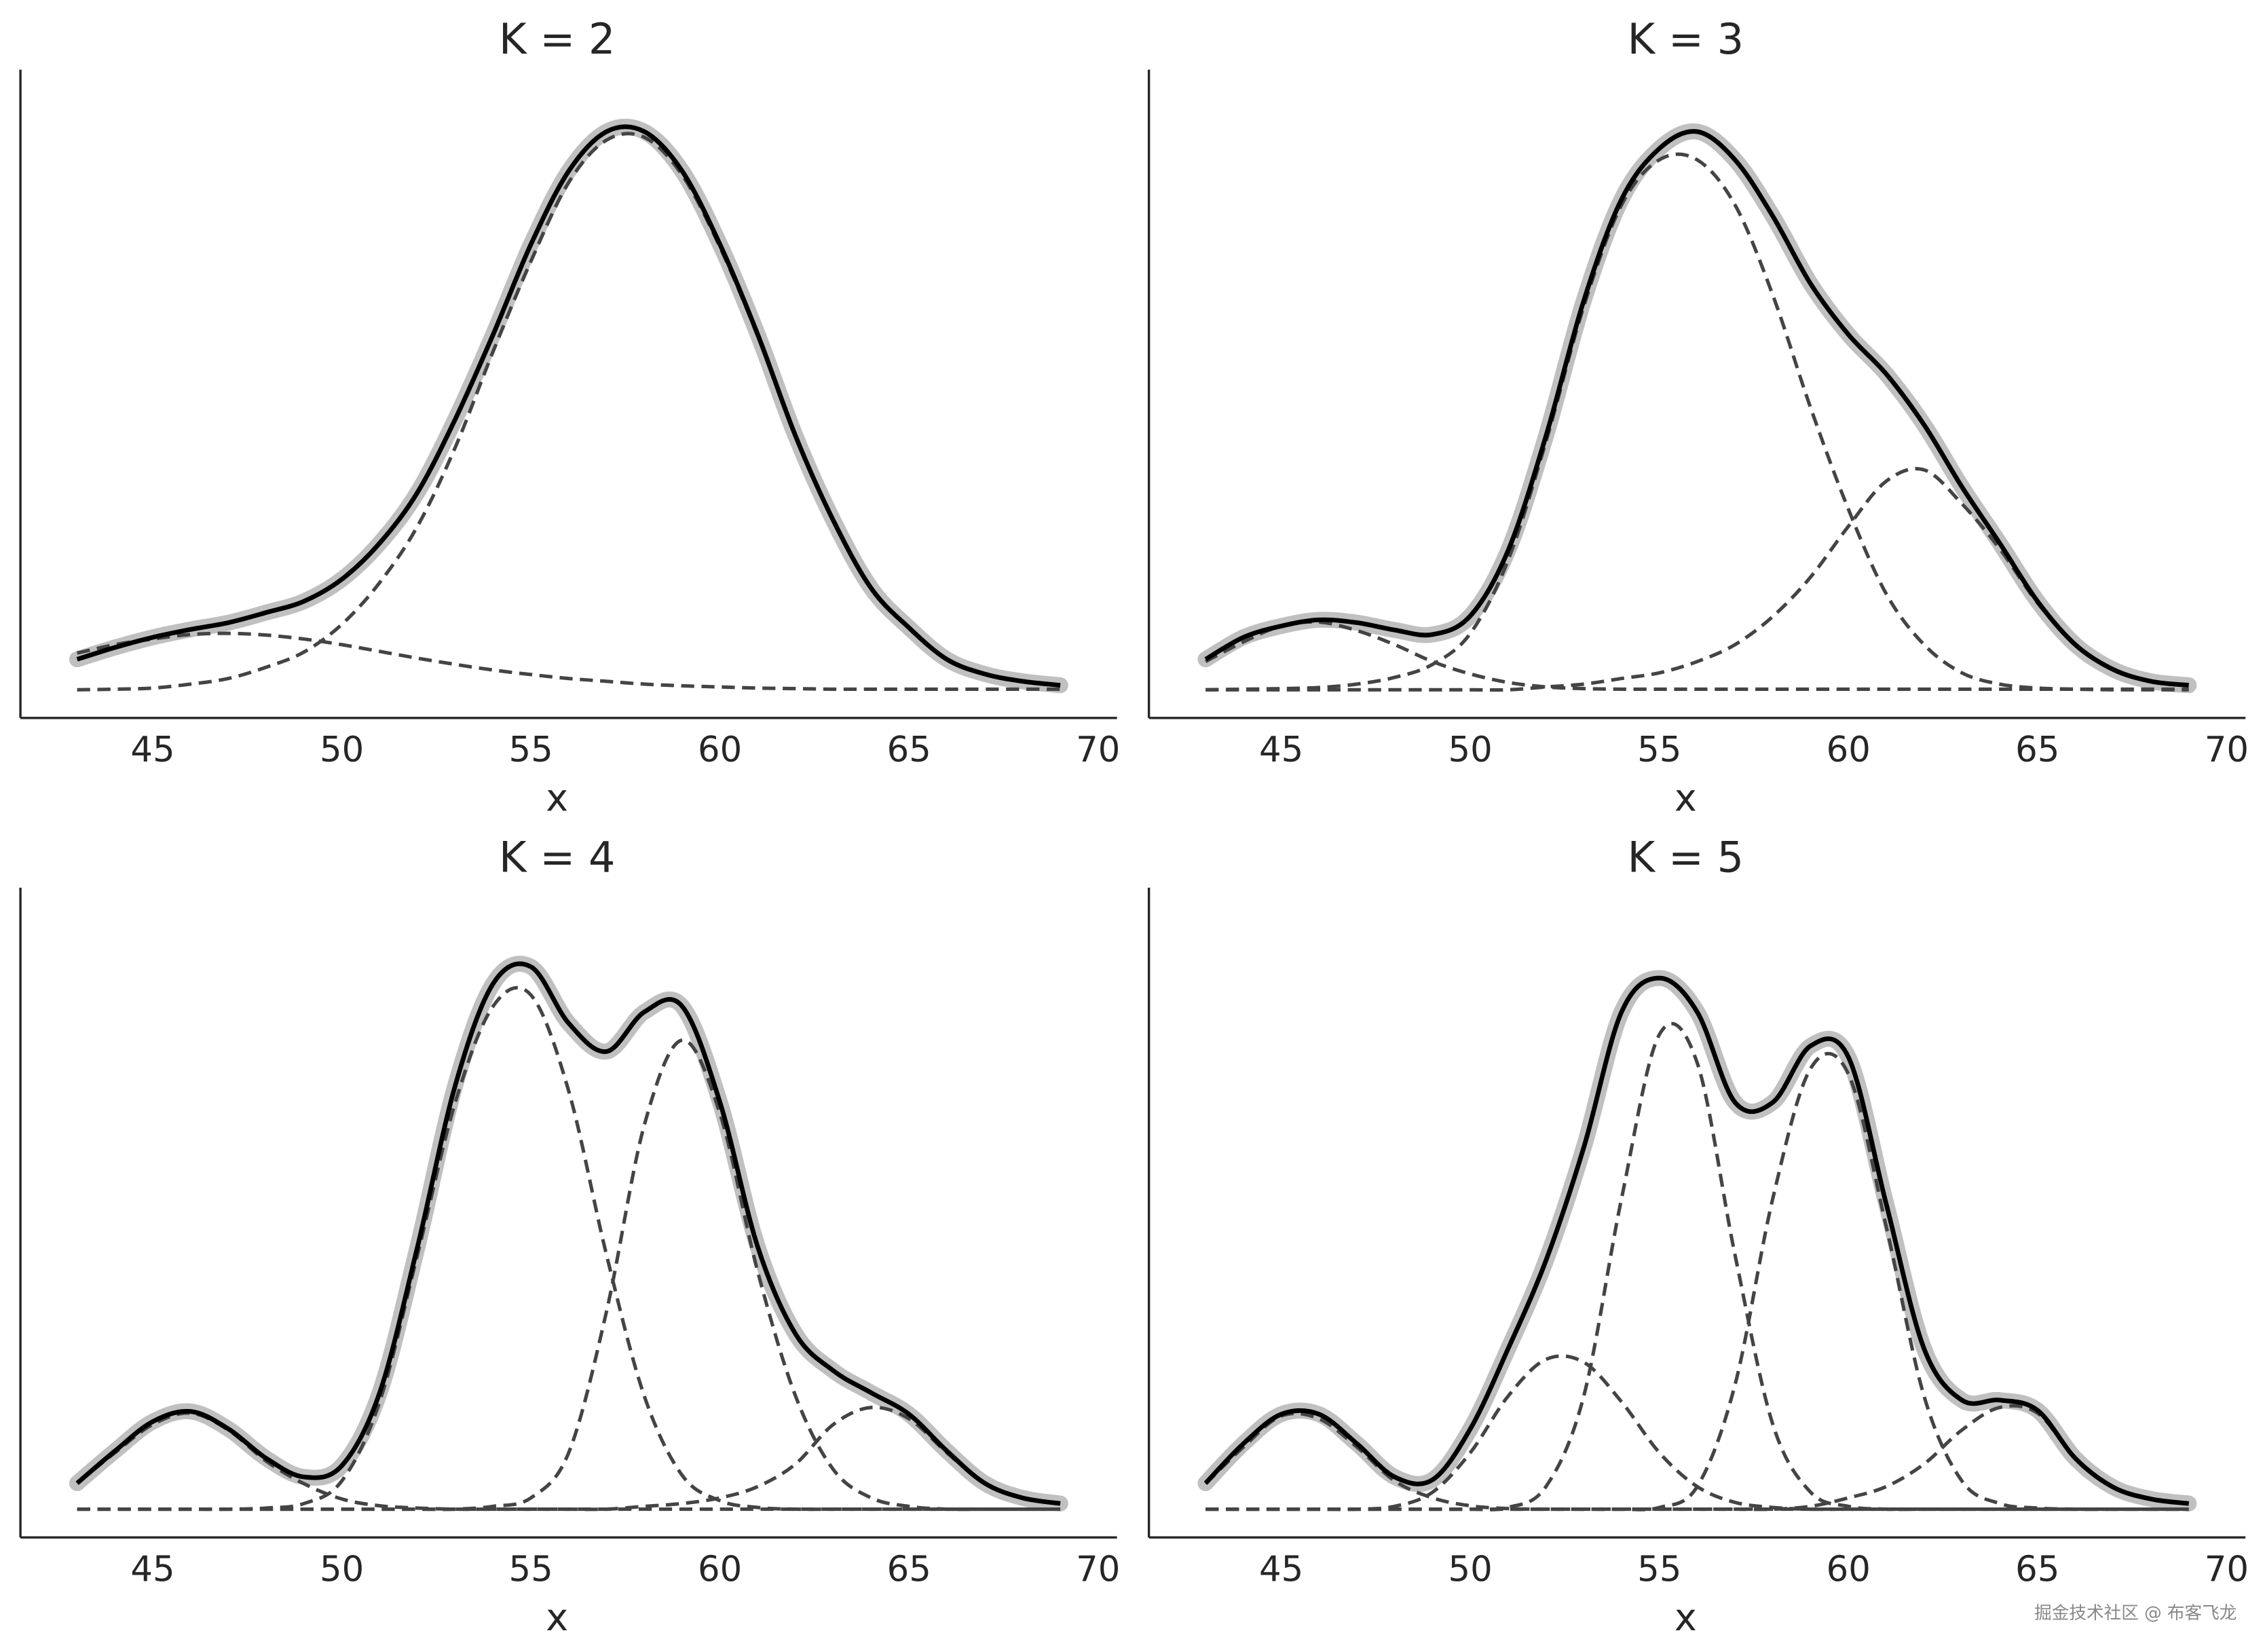  Describe the element at coordinates (557, 857) in the screenshot. I see `panel-title: K = 4` at that location.